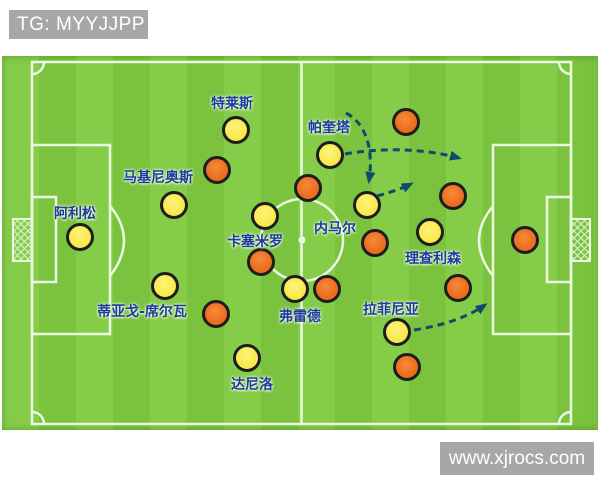 The image size is (600, 480). I want to click on telegram-badge: TG: MYYJJPP, so click(78, 24).